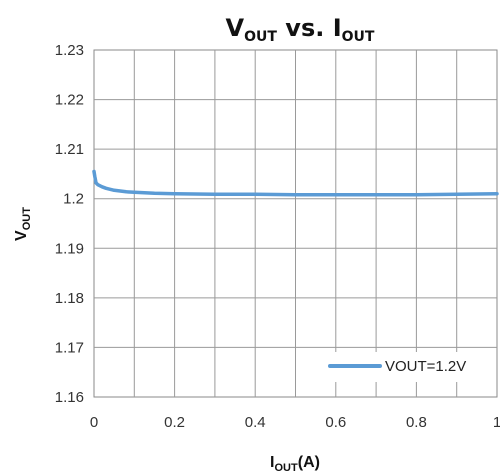  I want to click on x-tick-label: 0, so click(94, 422).